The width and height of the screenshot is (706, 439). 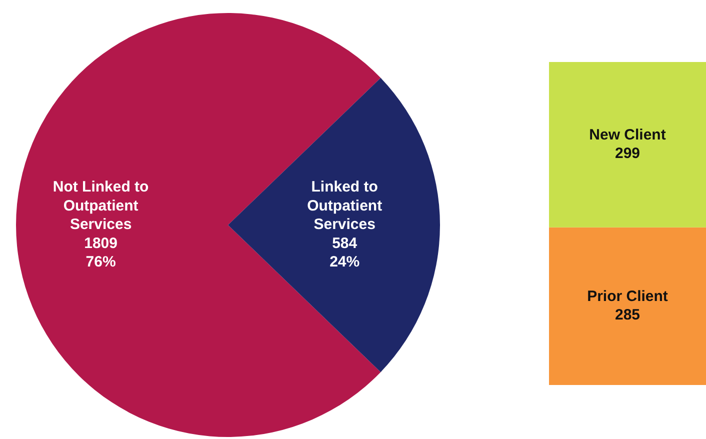 I want to click on slice-label: Not Linked to Outpatient Services, so click(x=100, y=205).